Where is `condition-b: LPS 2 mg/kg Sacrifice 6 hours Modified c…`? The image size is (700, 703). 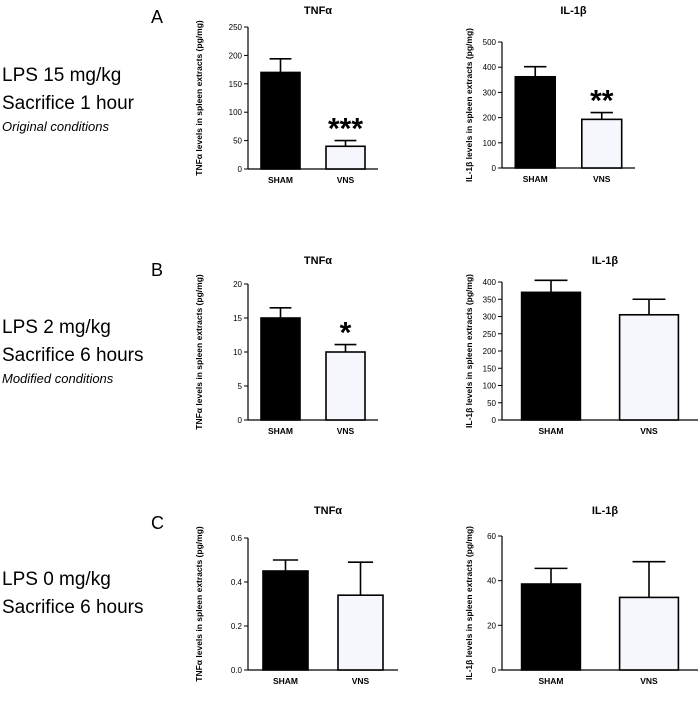
condition-b: LPS 2 mg/kg Sacrifice 6 hours Modified c… is located at coordinates (73, 351).